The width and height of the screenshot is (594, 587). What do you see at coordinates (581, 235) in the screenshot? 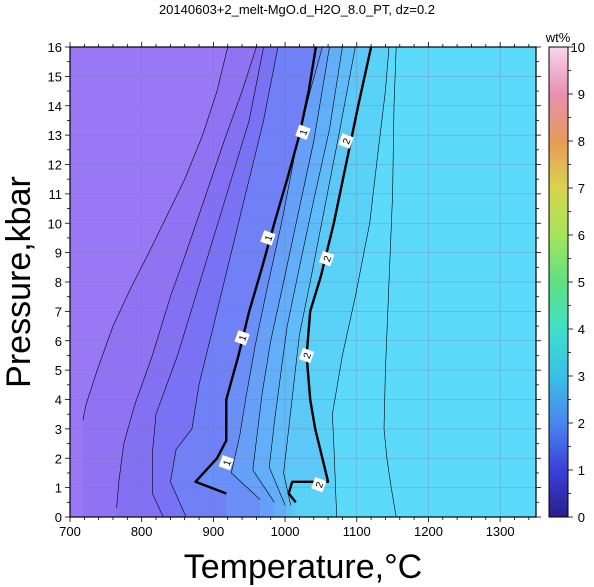
I see `colorbar-tick-label-6: 6` at bounding box center [581, 235].